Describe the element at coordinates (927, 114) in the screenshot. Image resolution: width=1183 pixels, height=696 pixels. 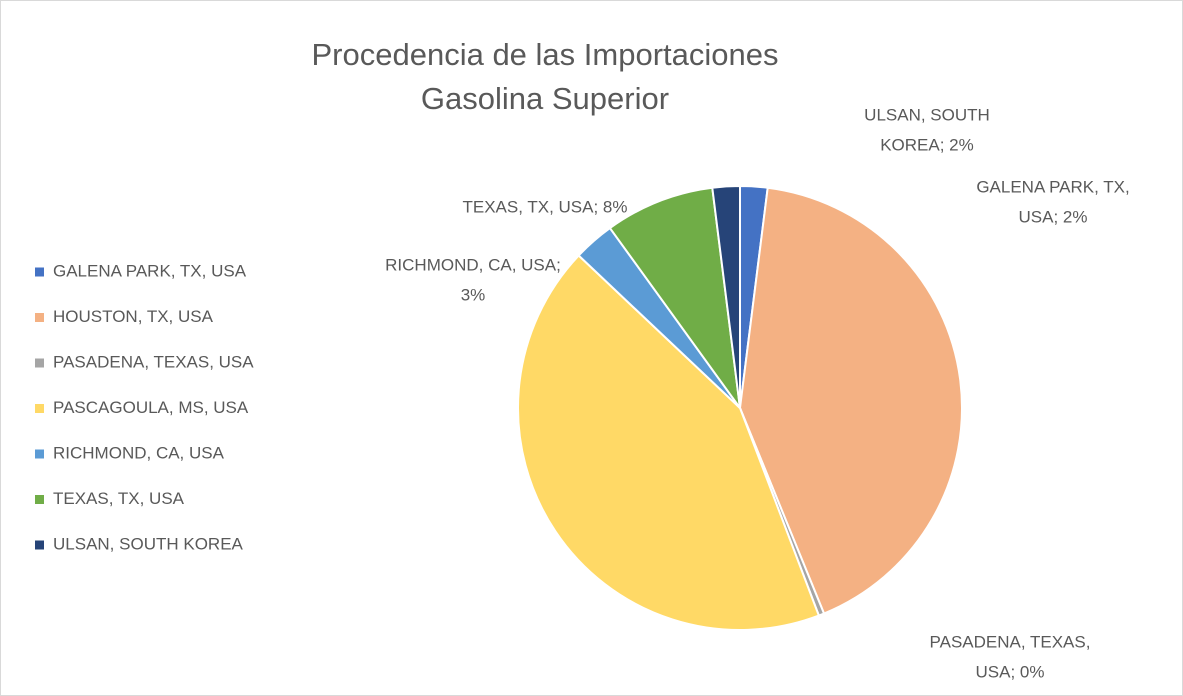
I see `data-label: ULSAN, SOUTH` at that location.